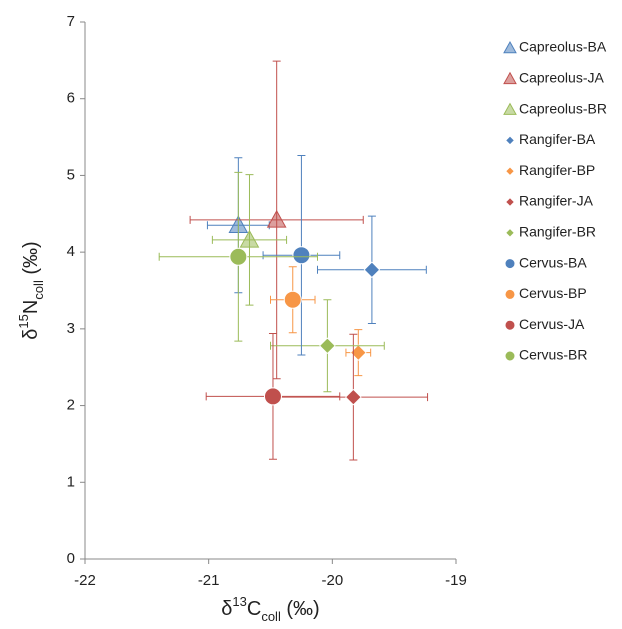 This screenshot has width=622, height=629. Describe the element at coordinates (557, 139) in the screenshot. I see `legend-label: Rangifer-BA` at that location.